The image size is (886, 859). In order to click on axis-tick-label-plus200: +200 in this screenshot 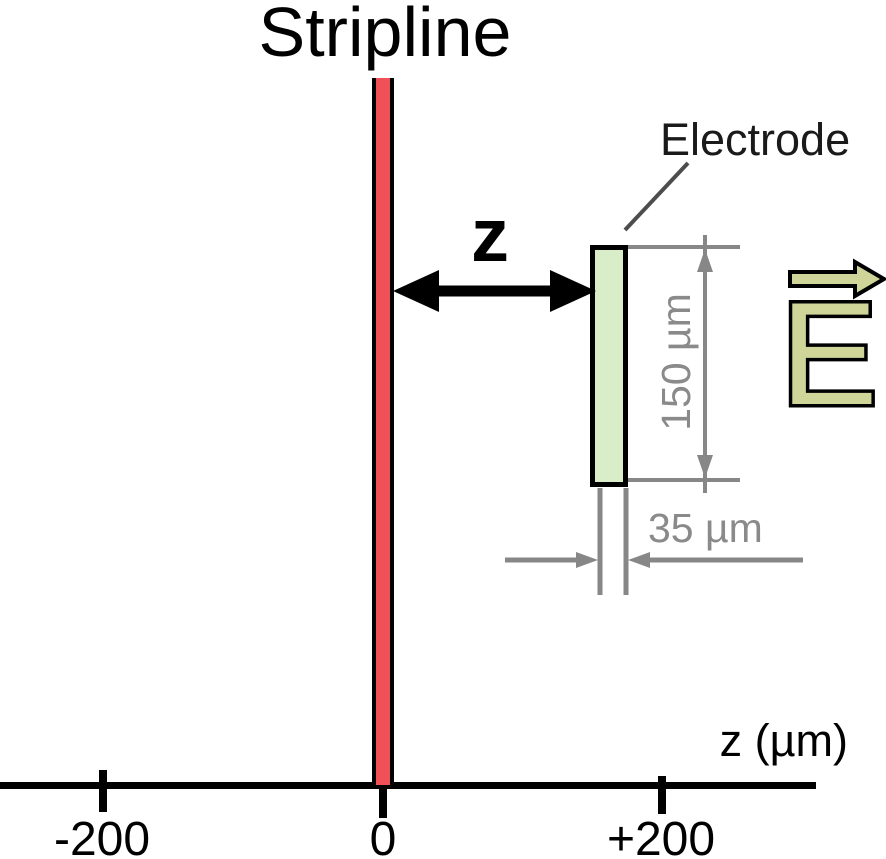, I will do `click(661, 836)`.